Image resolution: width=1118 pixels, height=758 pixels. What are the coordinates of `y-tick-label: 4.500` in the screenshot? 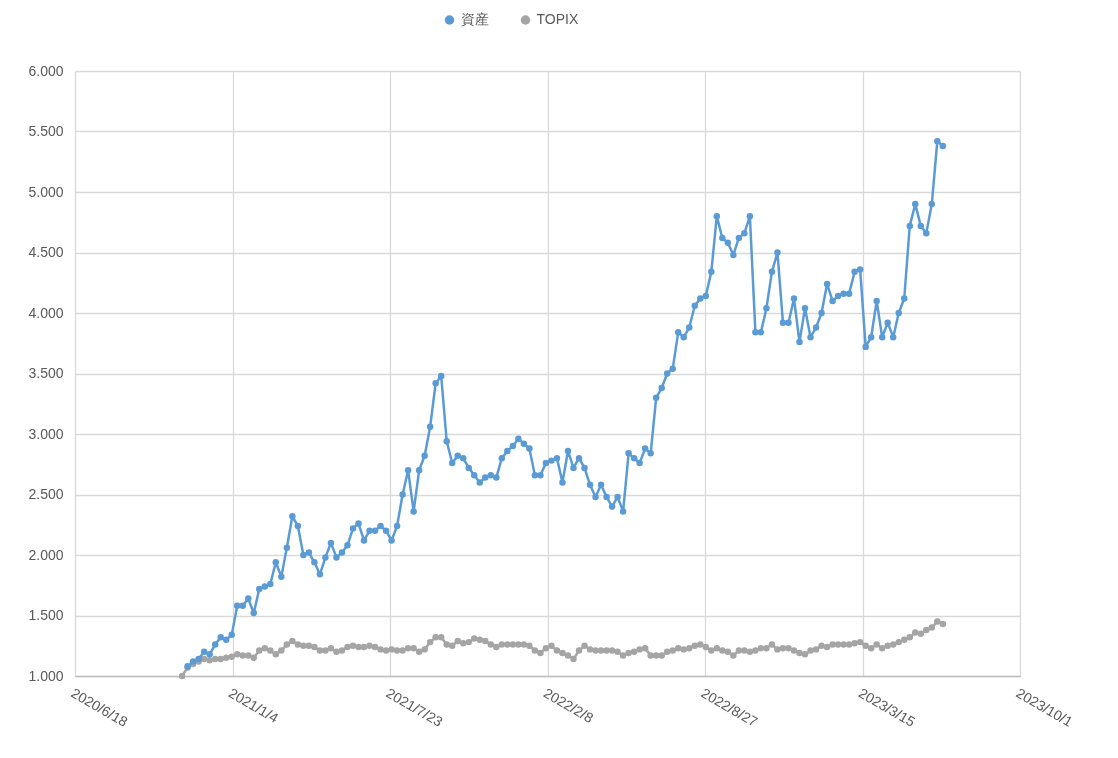 It's located at (46, 252).